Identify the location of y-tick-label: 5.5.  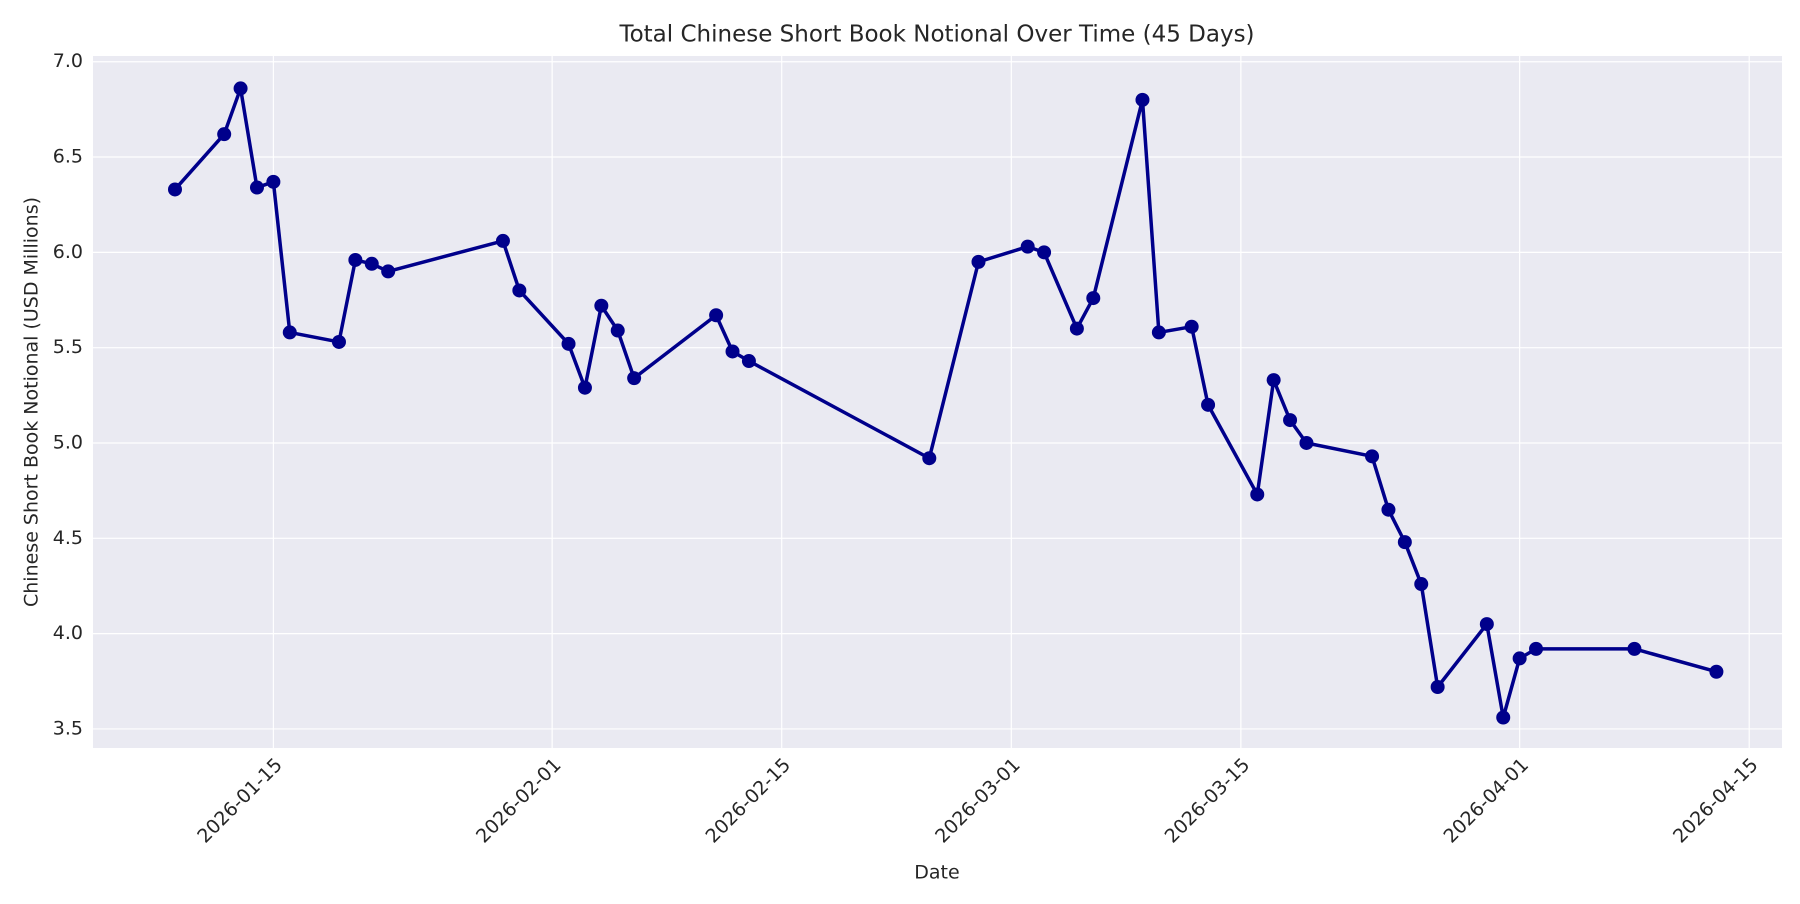
(68, 347).